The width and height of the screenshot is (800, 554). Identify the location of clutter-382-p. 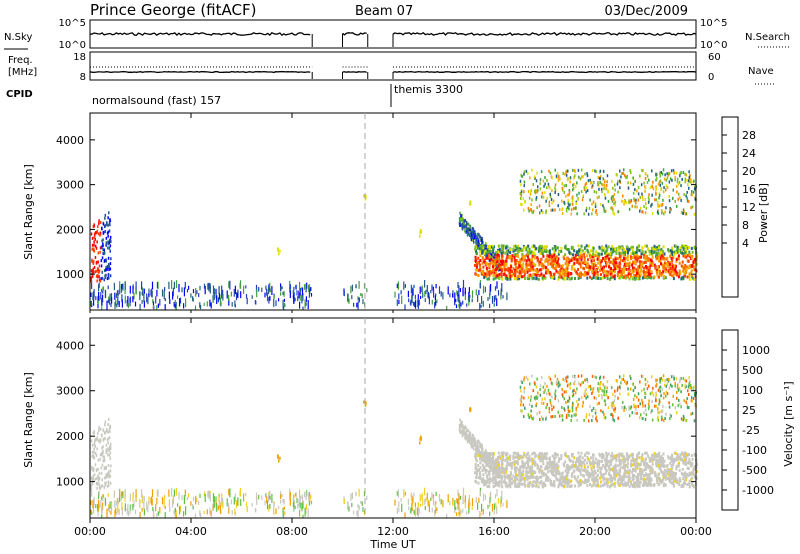
(348, 297).